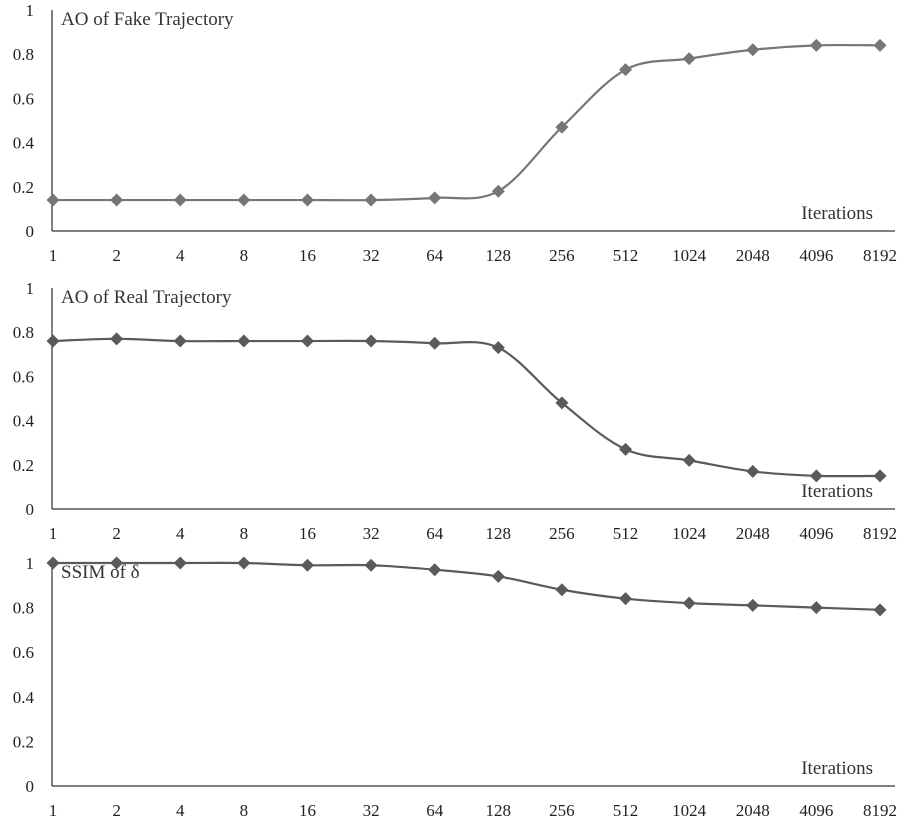 The image size is (904, 822). Describe the element at coordinates (466, 586) in the screenshot. I see `series-line` at that location.